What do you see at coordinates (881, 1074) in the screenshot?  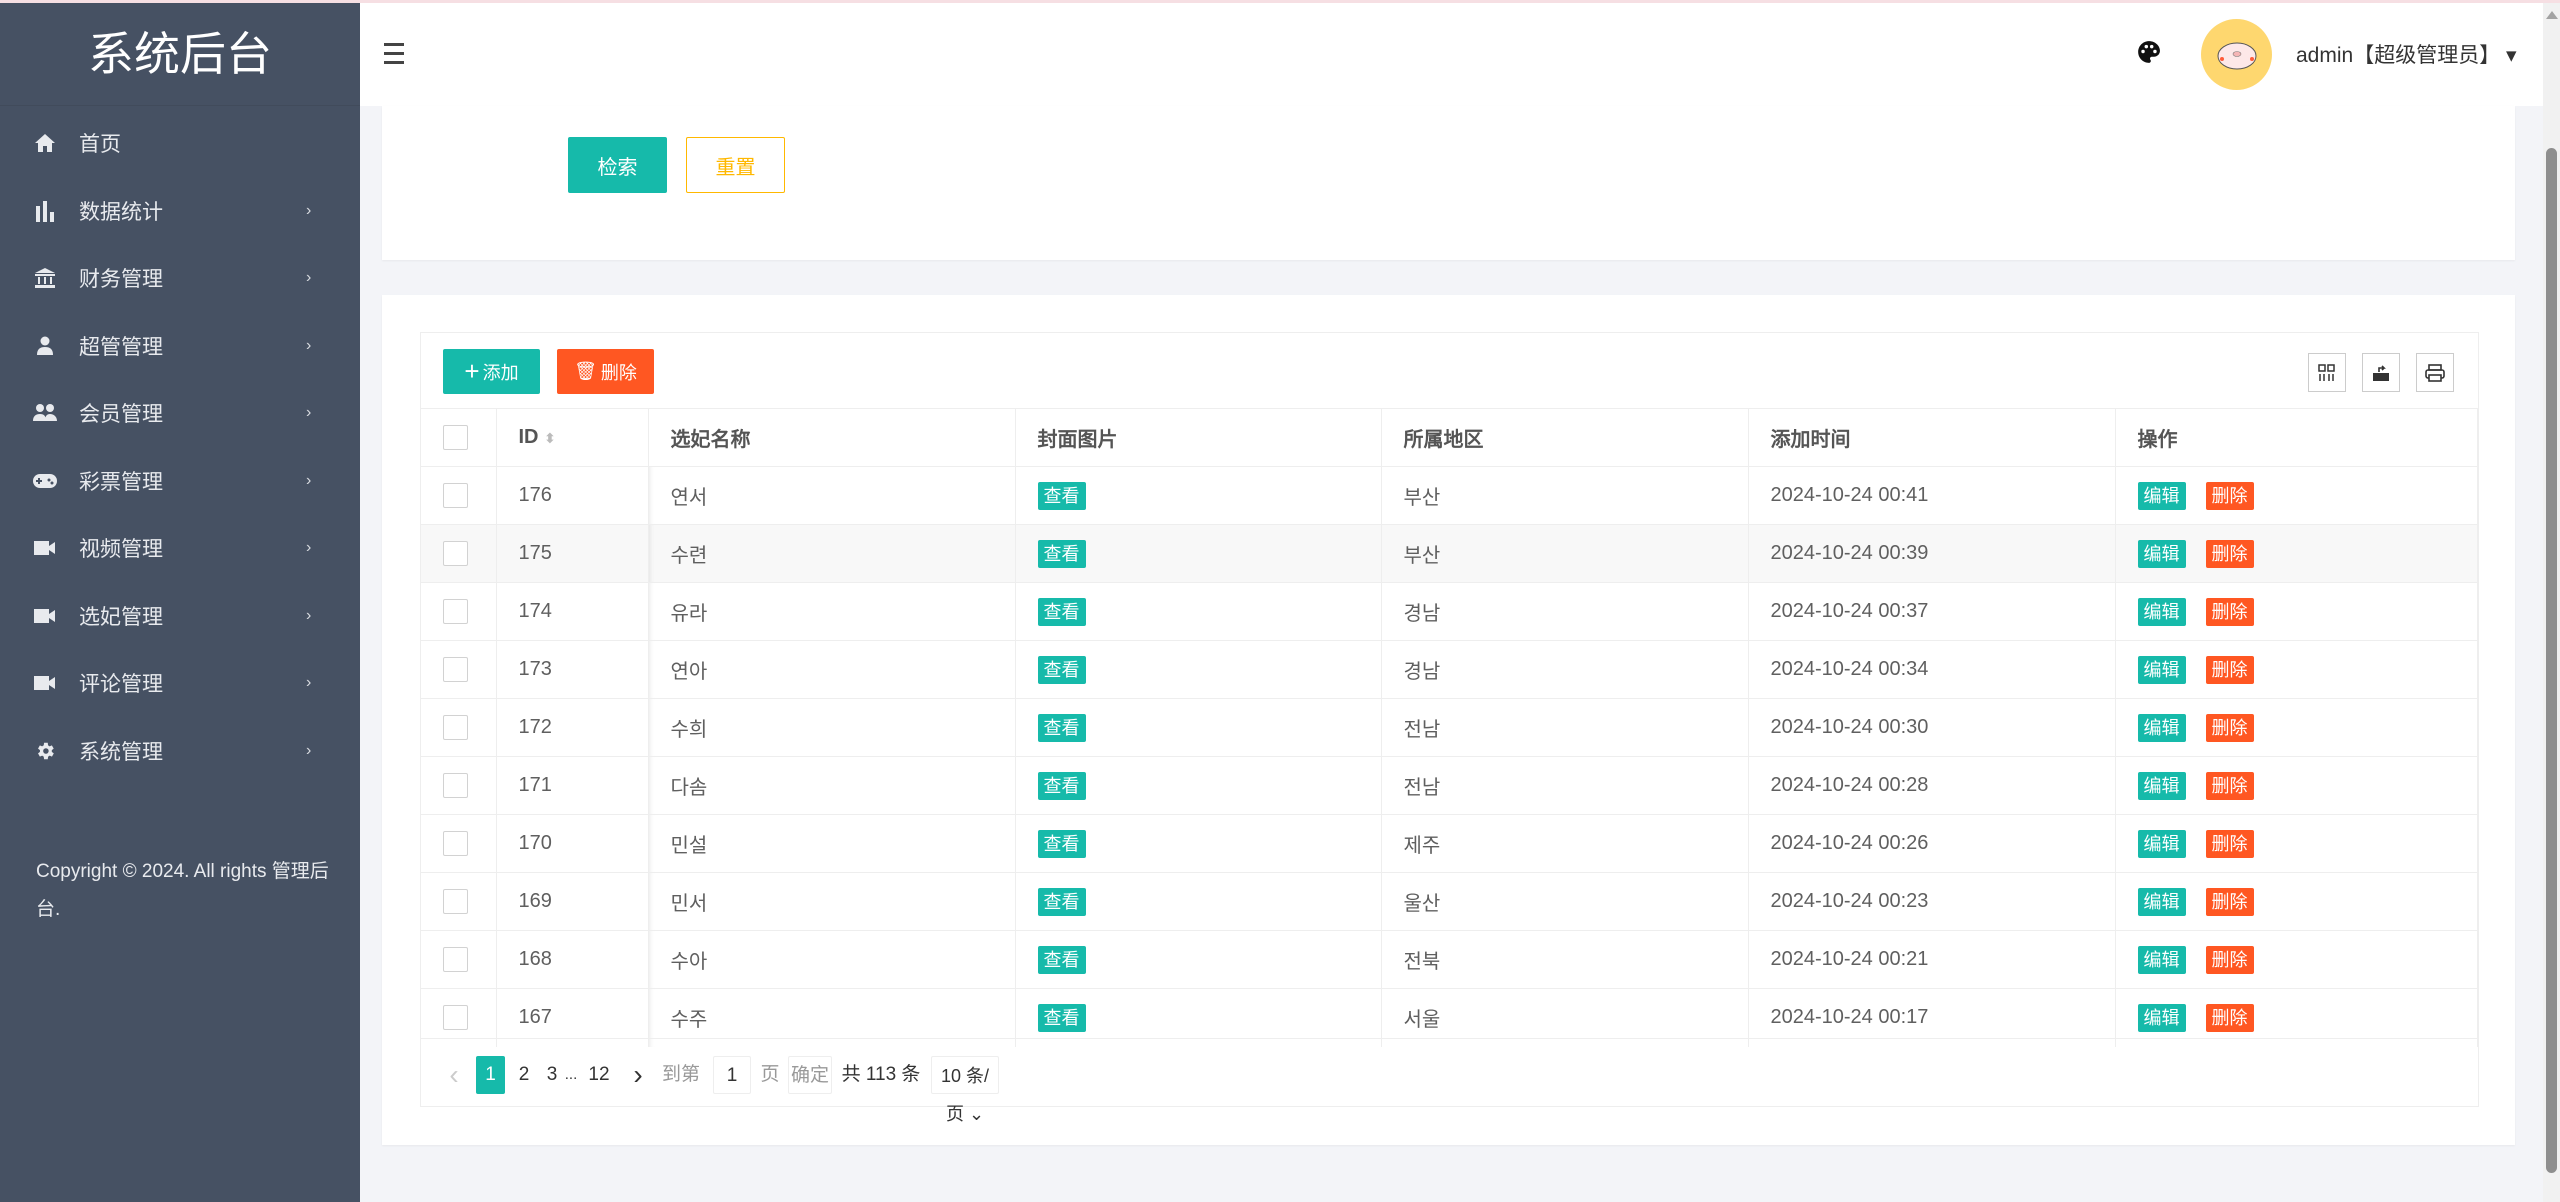 I see `total-count: 共 113 条` at bounding box center [881, 1074].